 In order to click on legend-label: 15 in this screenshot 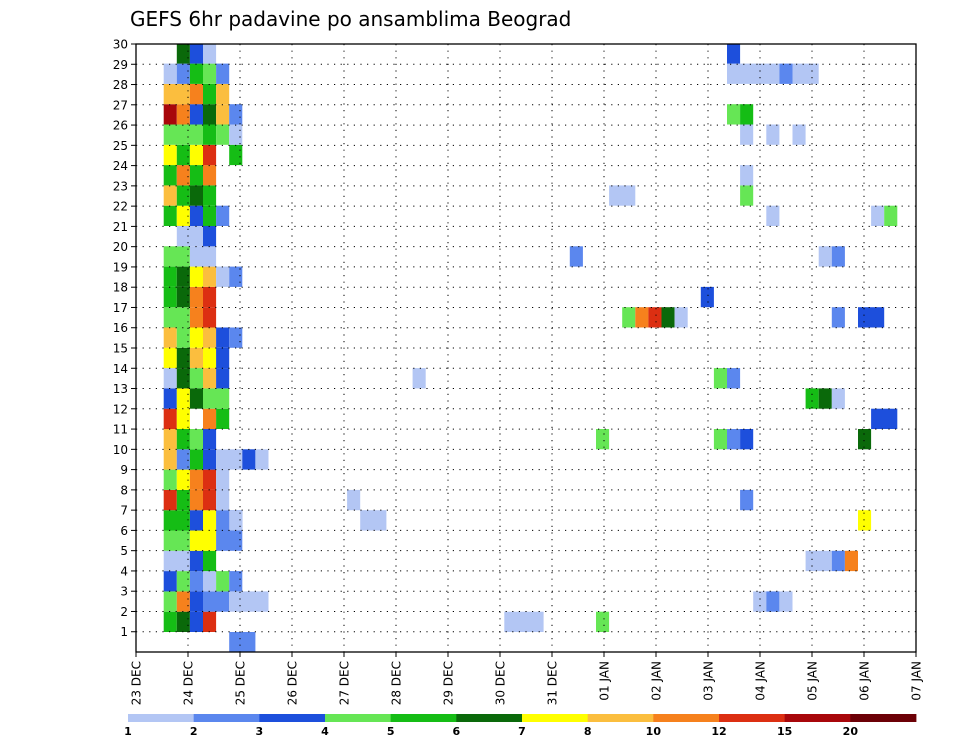, I will do `click(784, 731)`.